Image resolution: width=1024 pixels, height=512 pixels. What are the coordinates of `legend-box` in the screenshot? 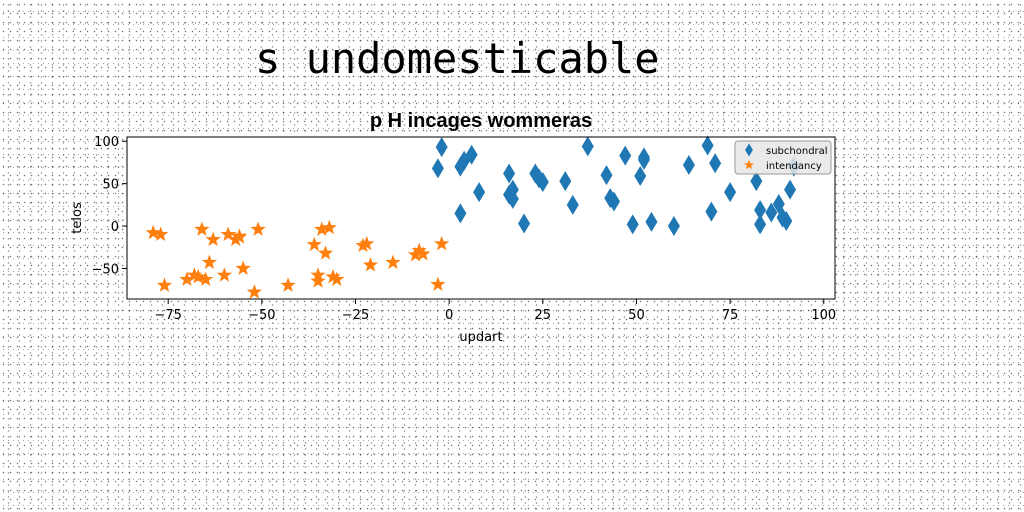 It's located at (783, 157).